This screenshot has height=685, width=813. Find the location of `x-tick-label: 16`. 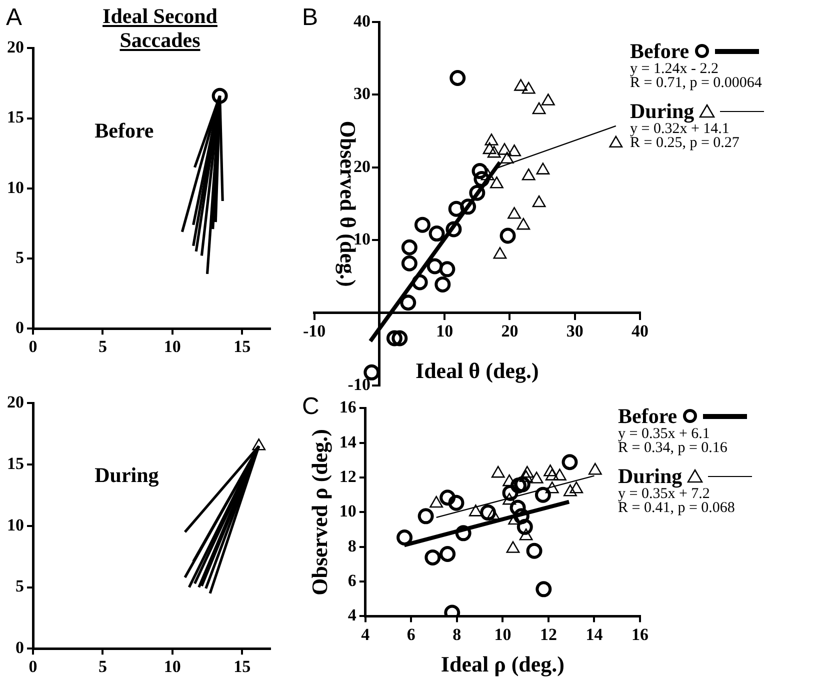

x-tick-label: 16 is located at coordinates (640, 634).